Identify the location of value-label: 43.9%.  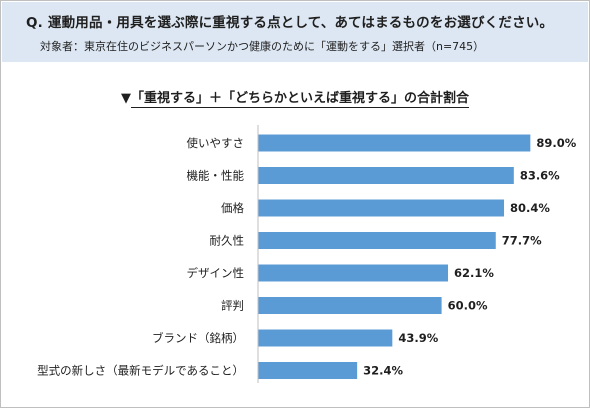
(418, 338).